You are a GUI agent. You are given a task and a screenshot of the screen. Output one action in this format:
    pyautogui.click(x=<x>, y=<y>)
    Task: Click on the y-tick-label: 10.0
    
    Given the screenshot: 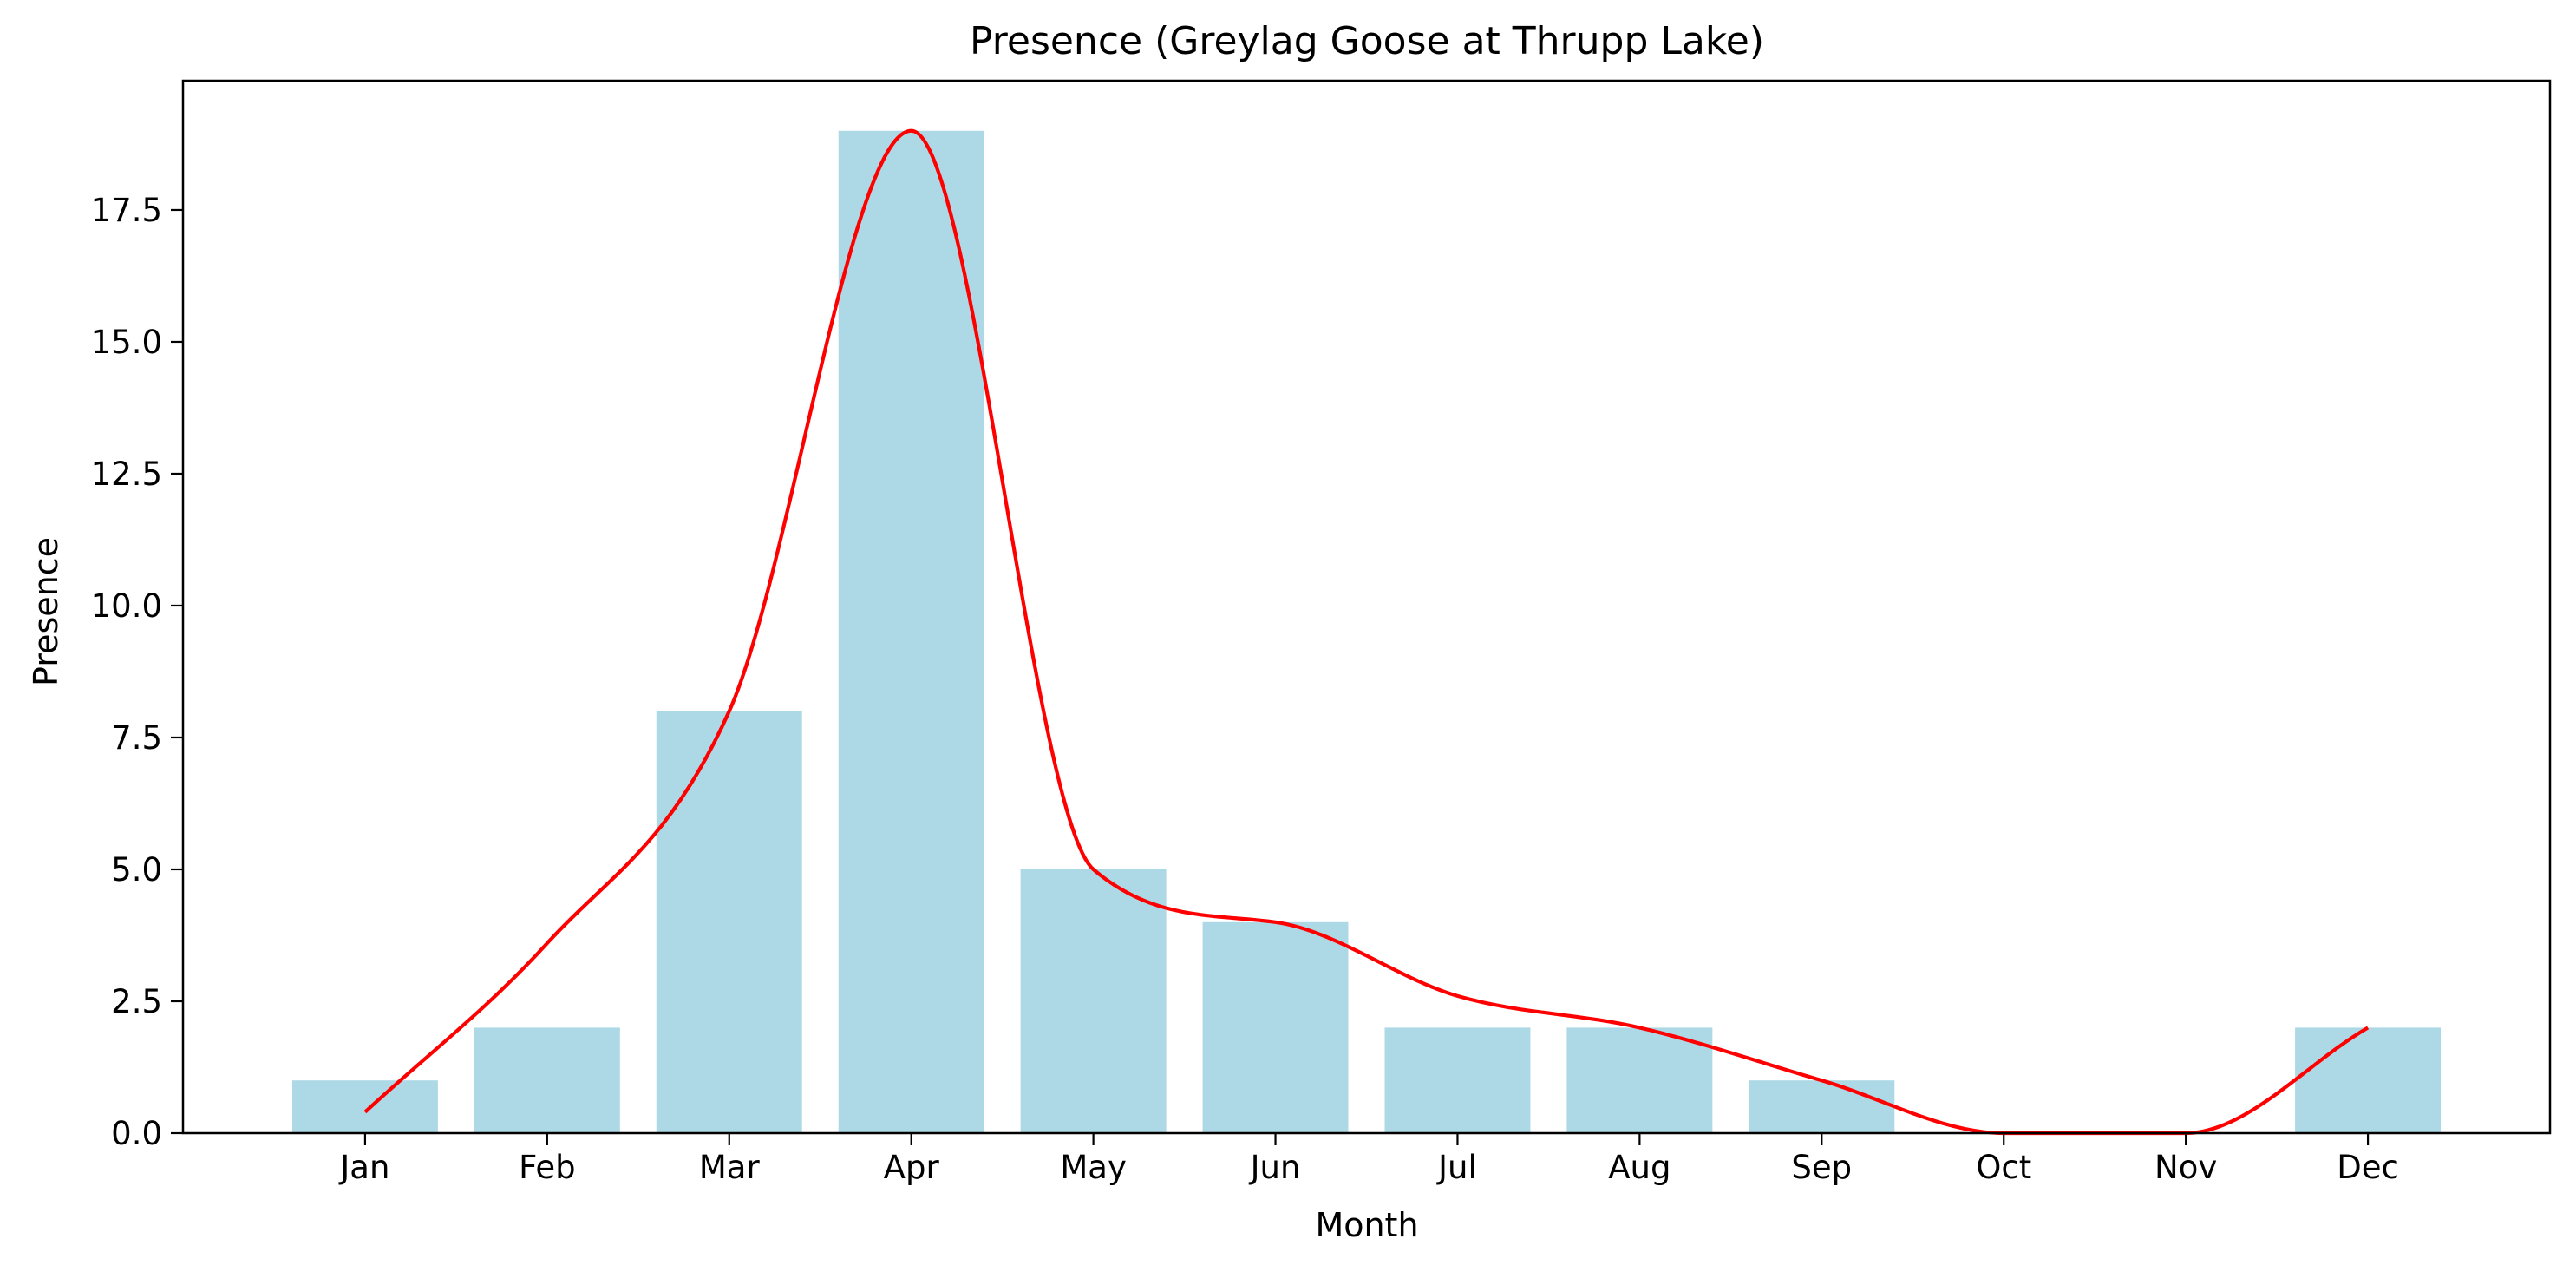 What is the action you would take?
    pyautogui.click(x=126, y=606)
    